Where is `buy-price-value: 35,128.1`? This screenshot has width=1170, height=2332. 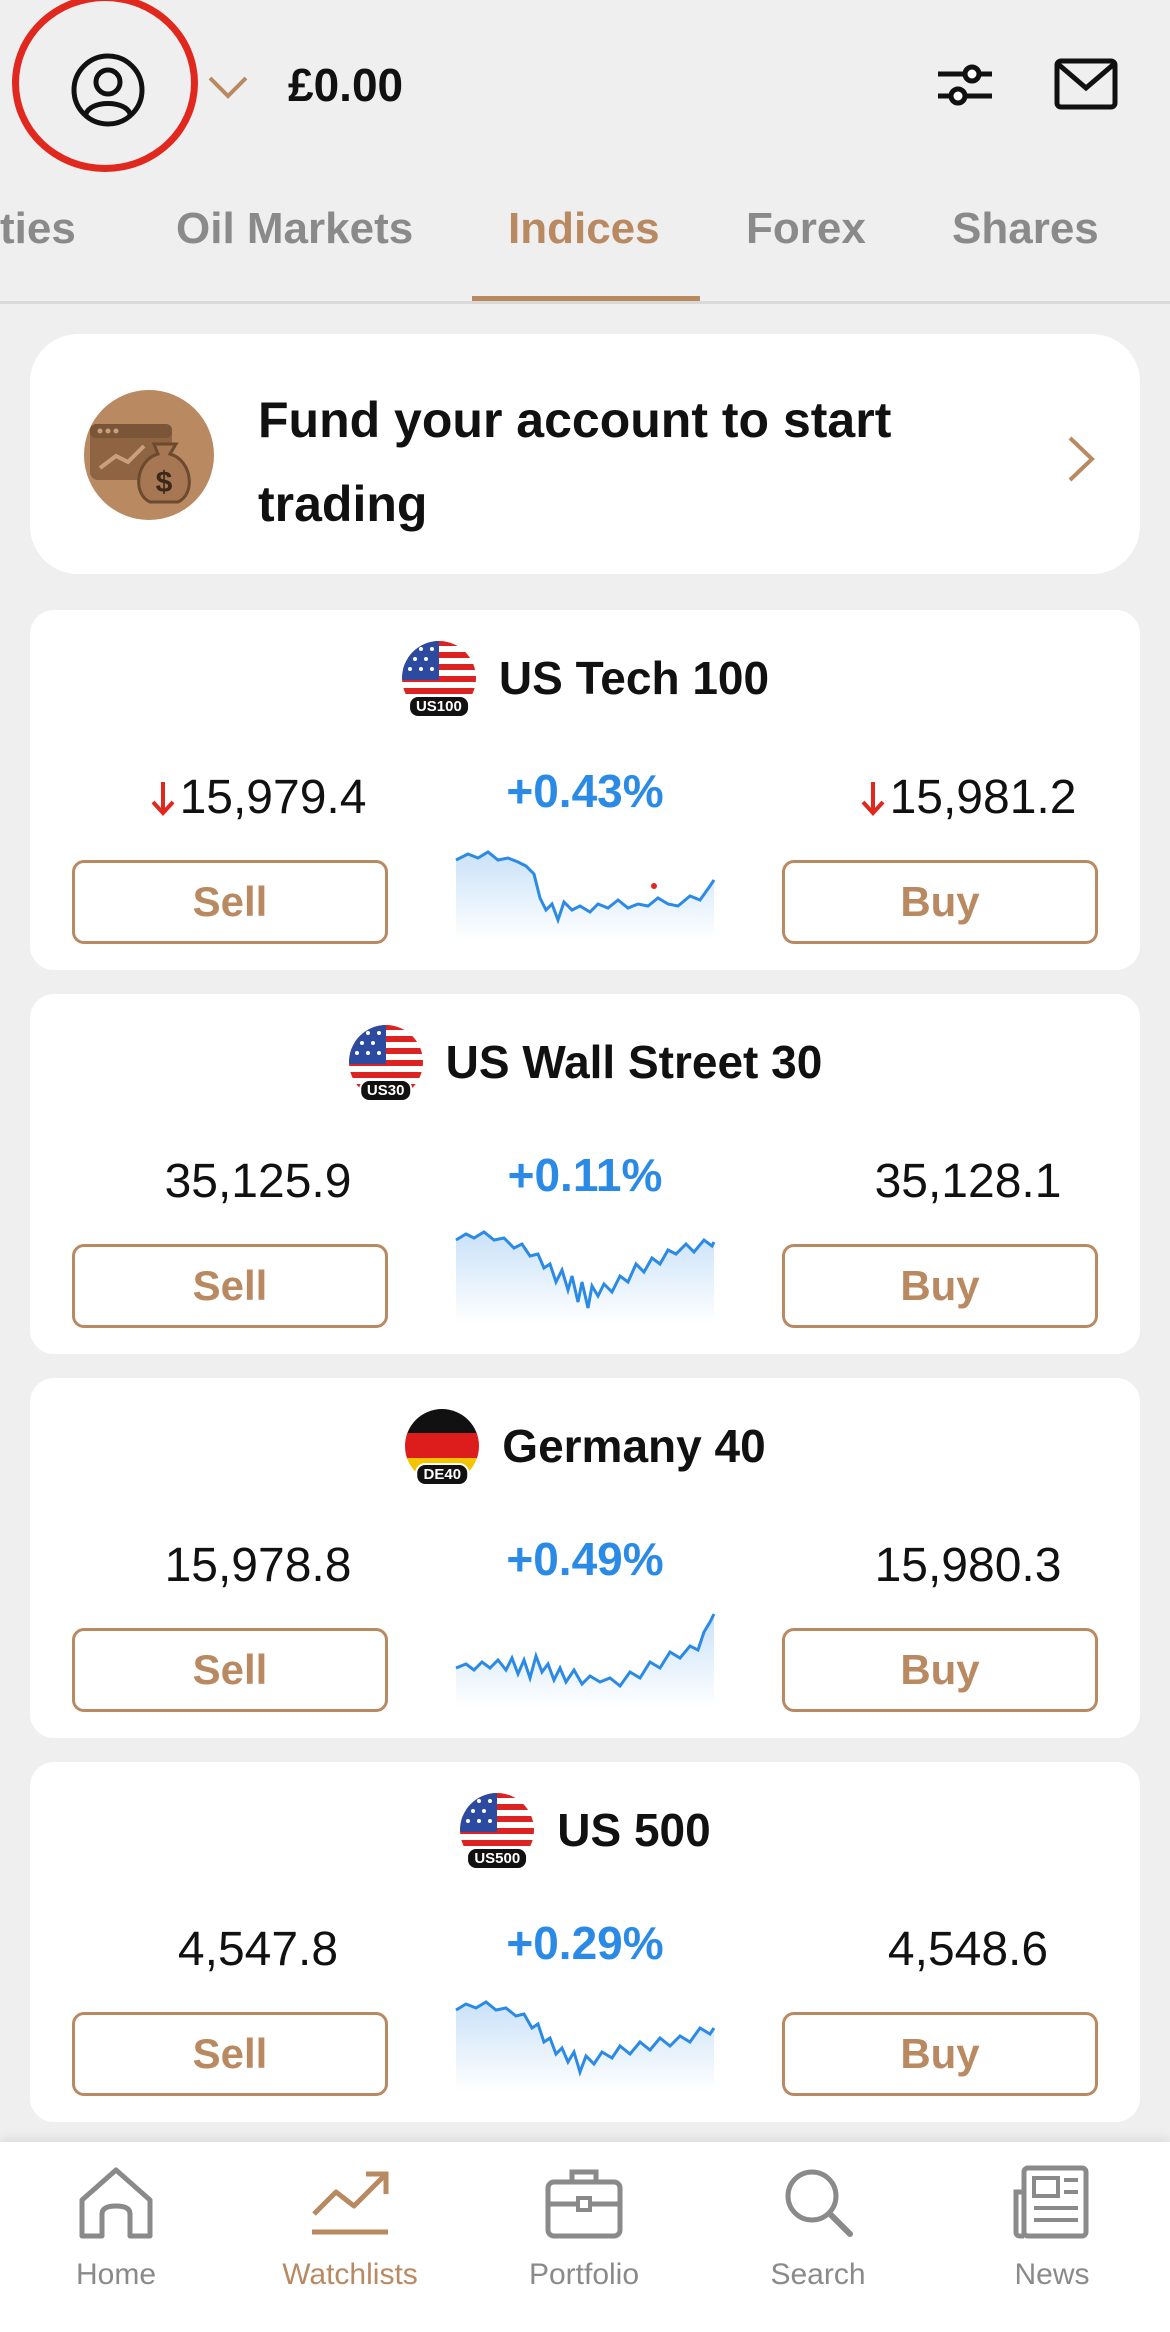 buy-price-value: 35,128.1 is located at coordinates (968, 1181).